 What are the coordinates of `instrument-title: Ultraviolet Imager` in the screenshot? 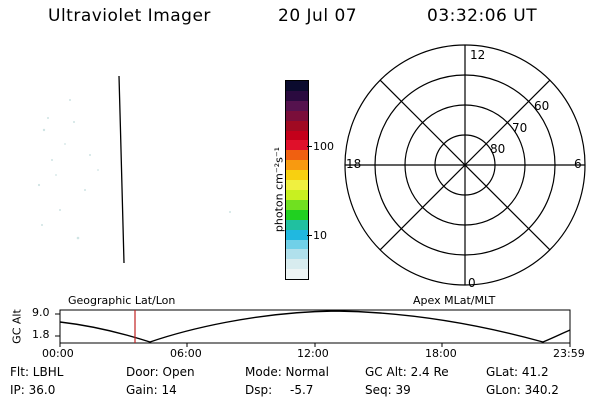 It's located at (129, 16).